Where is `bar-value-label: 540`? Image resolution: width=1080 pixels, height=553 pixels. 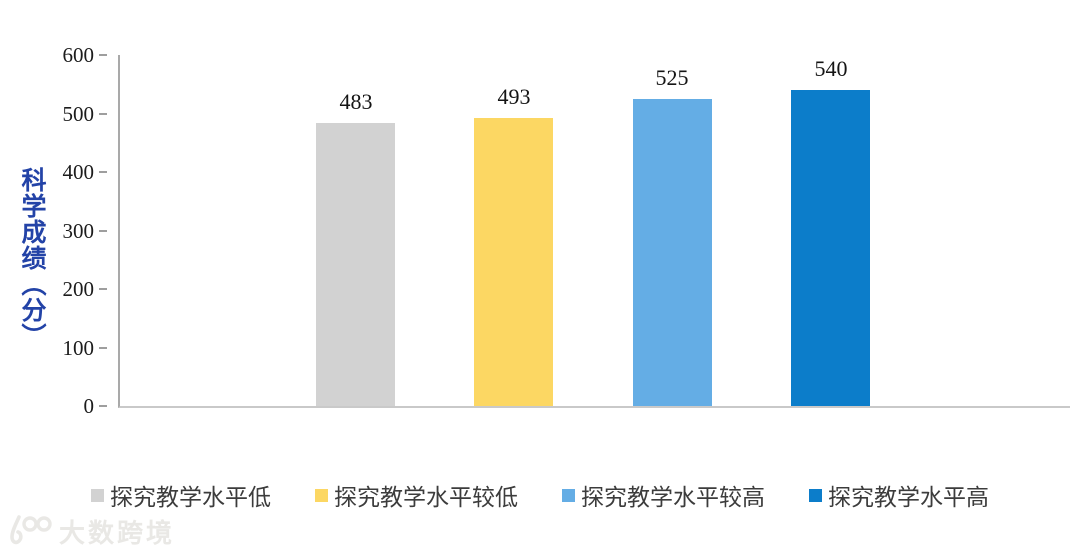 bar-value-label: 540 is located at coordinates (831, 68).